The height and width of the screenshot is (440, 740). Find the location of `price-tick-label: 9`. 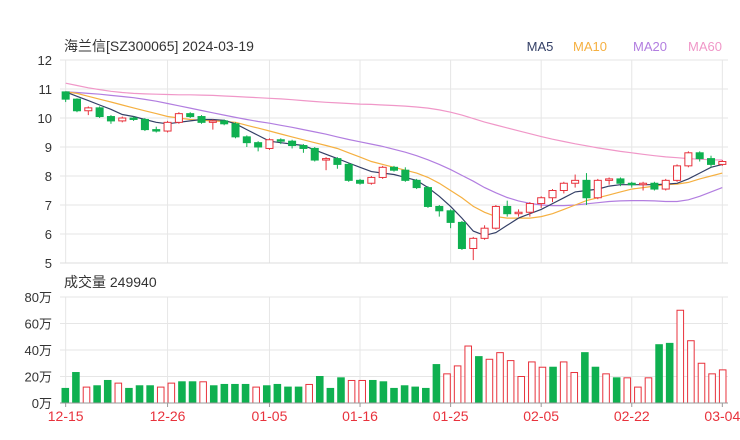

price-tick-label: 9 is located at coordinates (48, 147).